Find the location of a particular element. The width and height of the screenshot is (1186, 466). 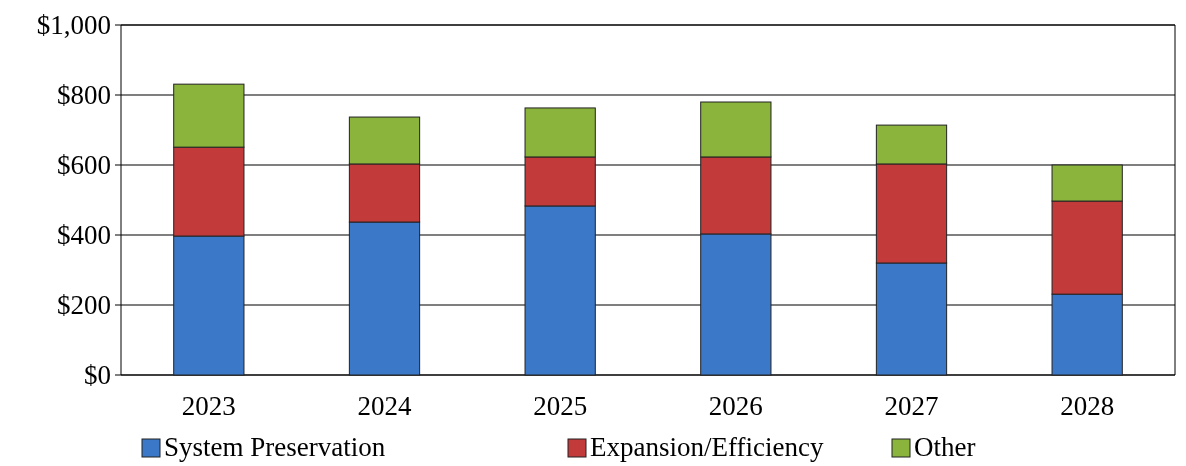

y-tick-label: $800 is located at coordinates (84, 95).